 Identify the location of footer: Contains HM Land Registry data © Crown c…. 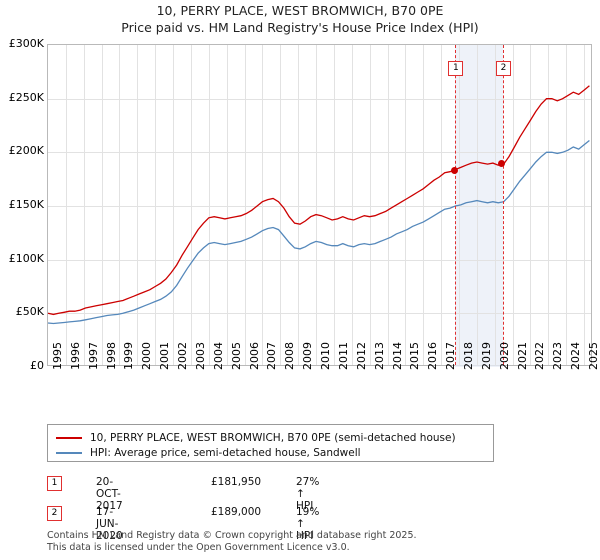
(319, 542).